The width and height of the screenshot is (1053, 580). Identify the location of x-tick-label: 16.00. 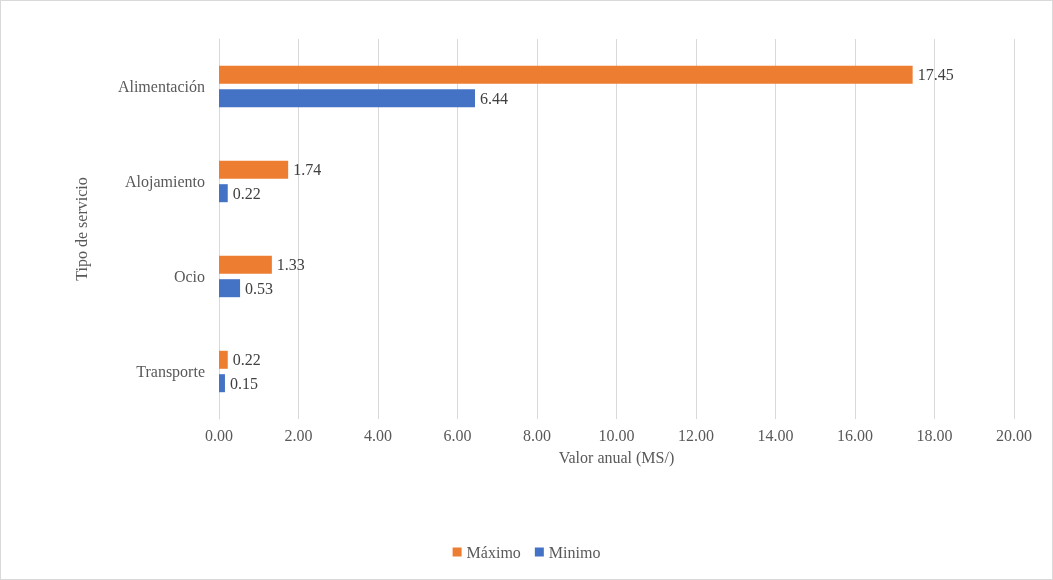
(855, 435).